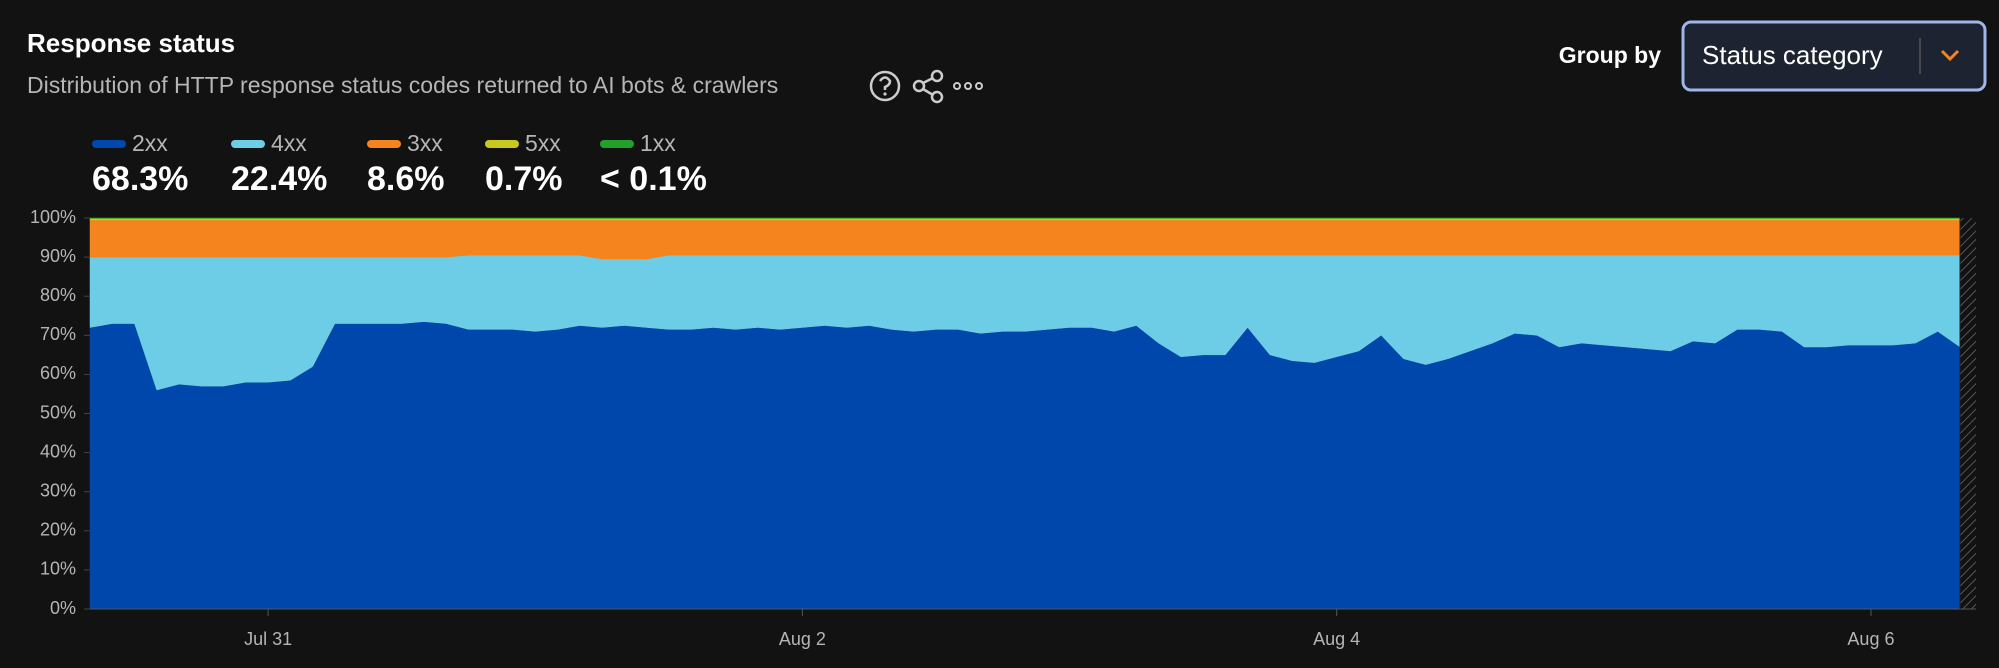 This screenshot has height=668, width=1999. I want to click on legend-name: 2xx, so click(150, 143).